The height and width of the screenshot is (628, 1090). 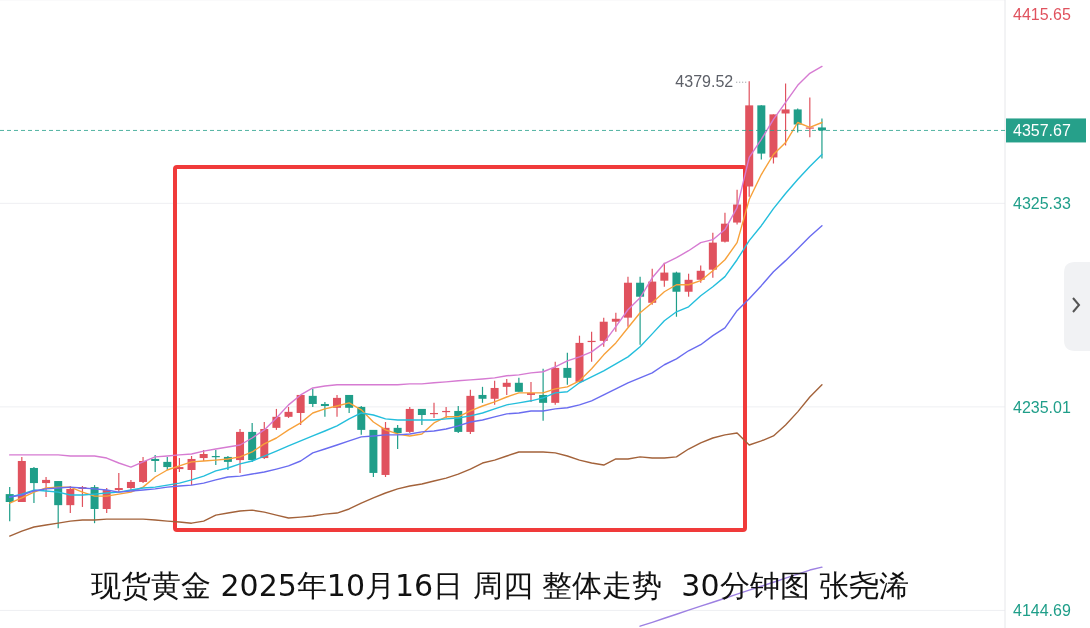 I want to click on text: 现货黄金 2025年10月16日 周四 整体走势 30分钟图 张尧浠, so click(x=500, y=585).